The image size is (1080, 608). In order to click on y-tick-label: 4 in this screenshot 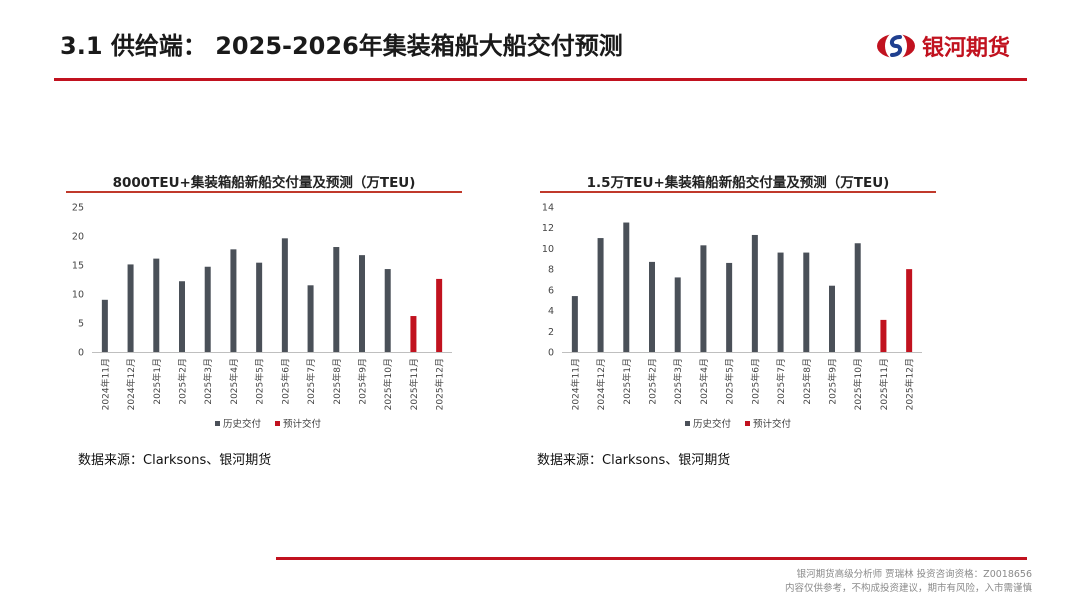, I will do `click(551, 311)`.